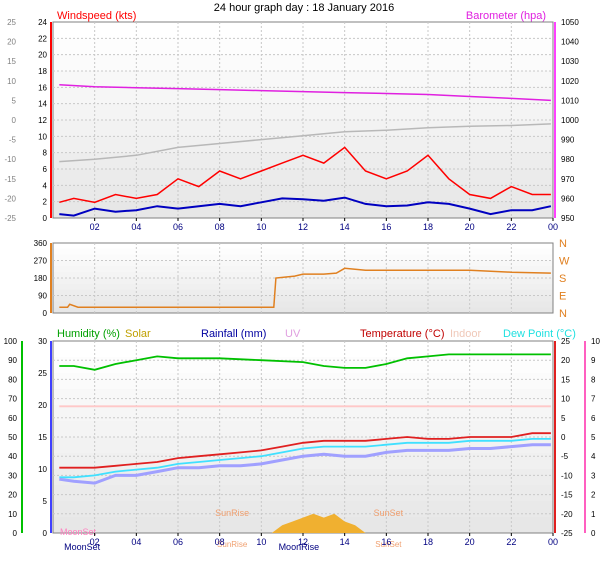  I want to click on windspeed-tick: 10, so click(42, 136).